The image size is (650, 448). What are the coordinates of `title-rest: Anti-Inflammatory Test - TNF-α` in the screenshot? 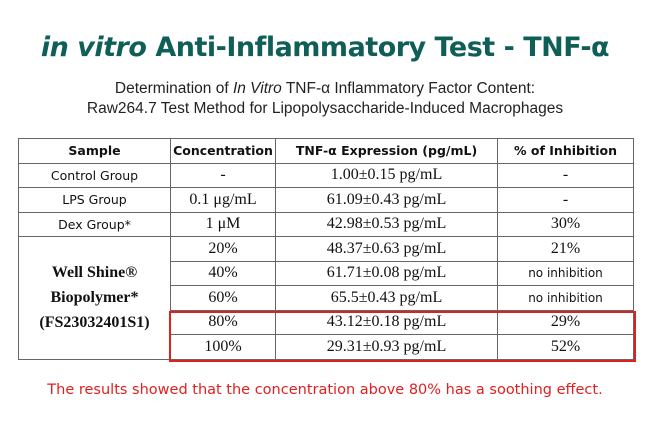 It's located at (382, 47).